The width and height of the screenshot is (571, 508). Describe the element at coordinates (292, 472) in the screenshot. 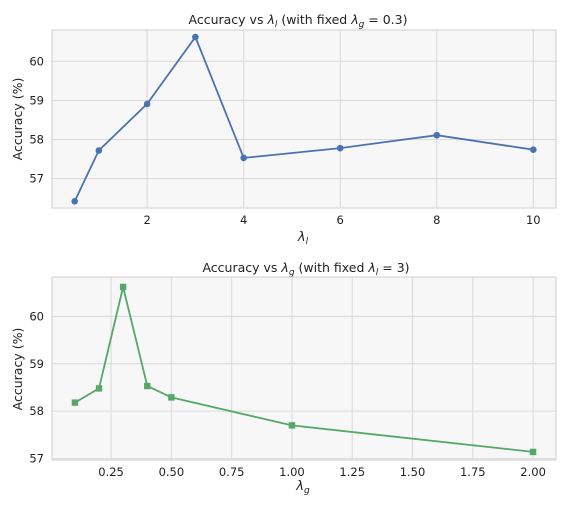

I see `x-tick-label: 1.00` at that location.